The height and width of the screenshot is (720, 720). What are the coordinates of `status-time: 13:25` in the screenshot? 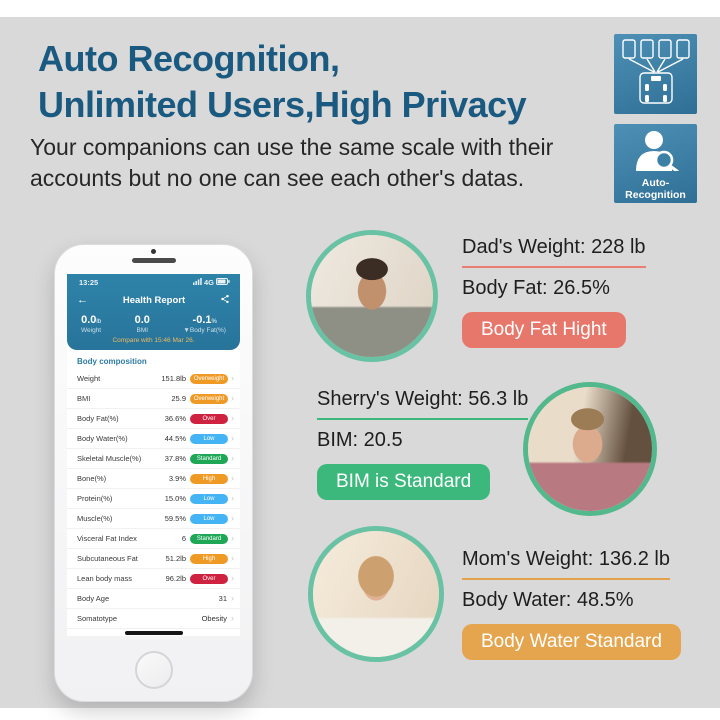 It's located at (89, 282).